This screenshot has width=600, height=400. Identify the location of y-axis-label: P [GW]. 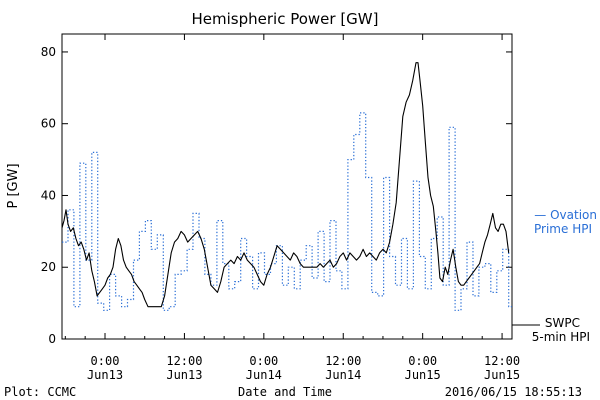
(13, 185).